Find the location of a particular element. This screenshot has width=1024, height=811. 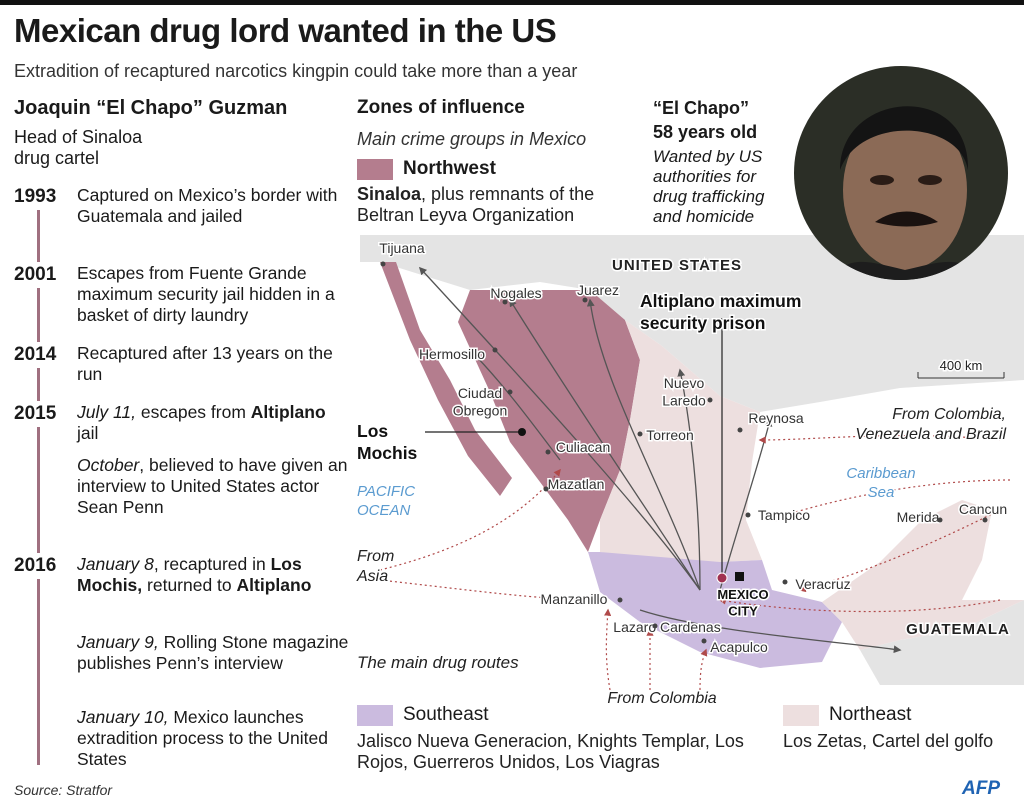

map-label: Sea is located at coordinates (881, 492).